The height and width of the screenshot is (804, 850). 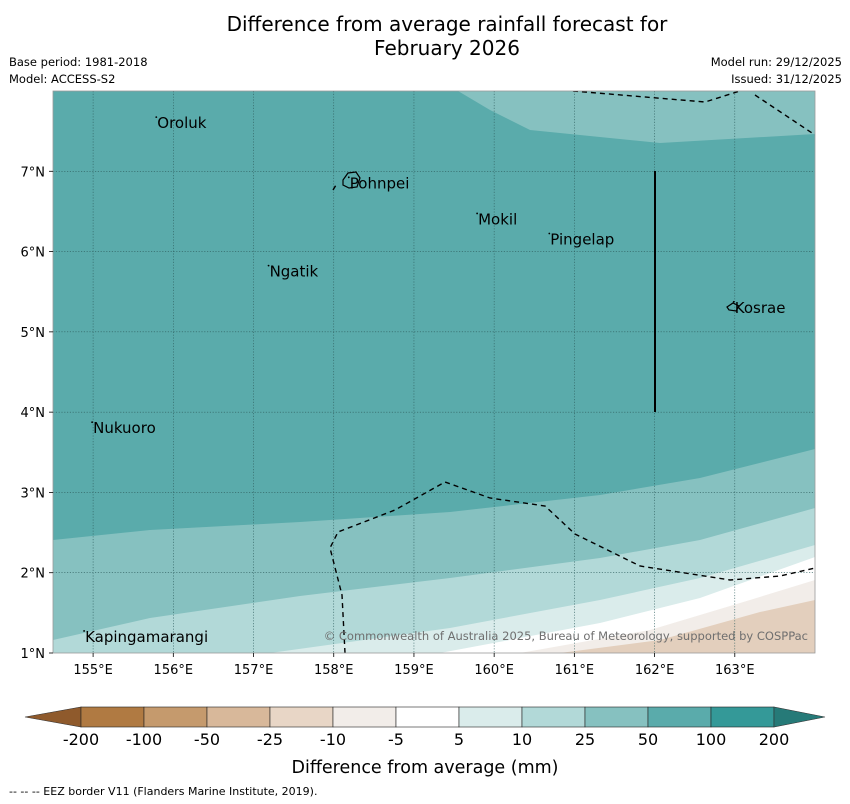 I want to click on eez-border-pohnpei, so click(x=334, y=187).